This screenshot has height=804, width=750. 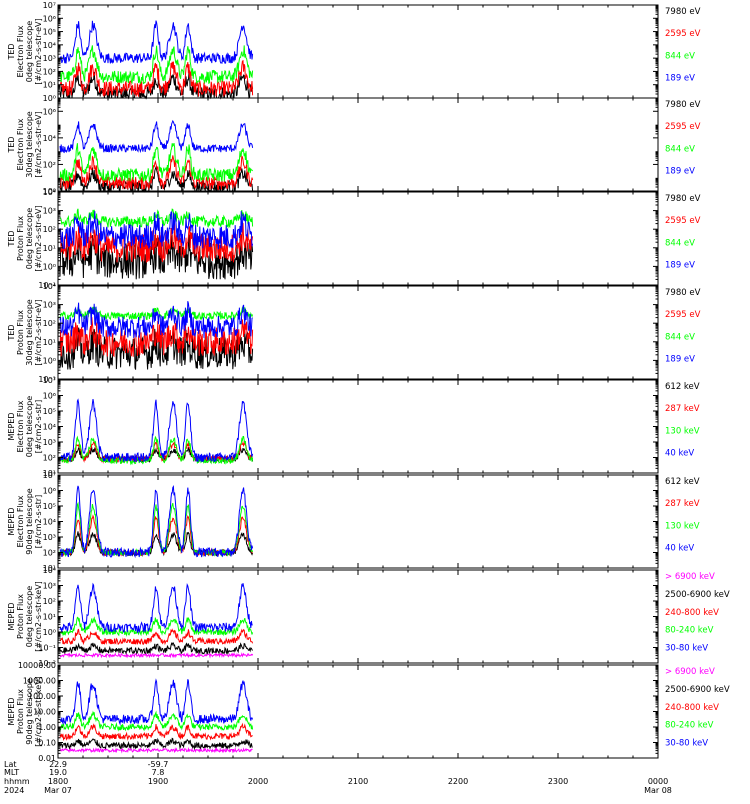 What do you see at coordinates (156, 655) in the screenshot?
I see `series-trace--6900-kev` at bounding box center [156, 655].